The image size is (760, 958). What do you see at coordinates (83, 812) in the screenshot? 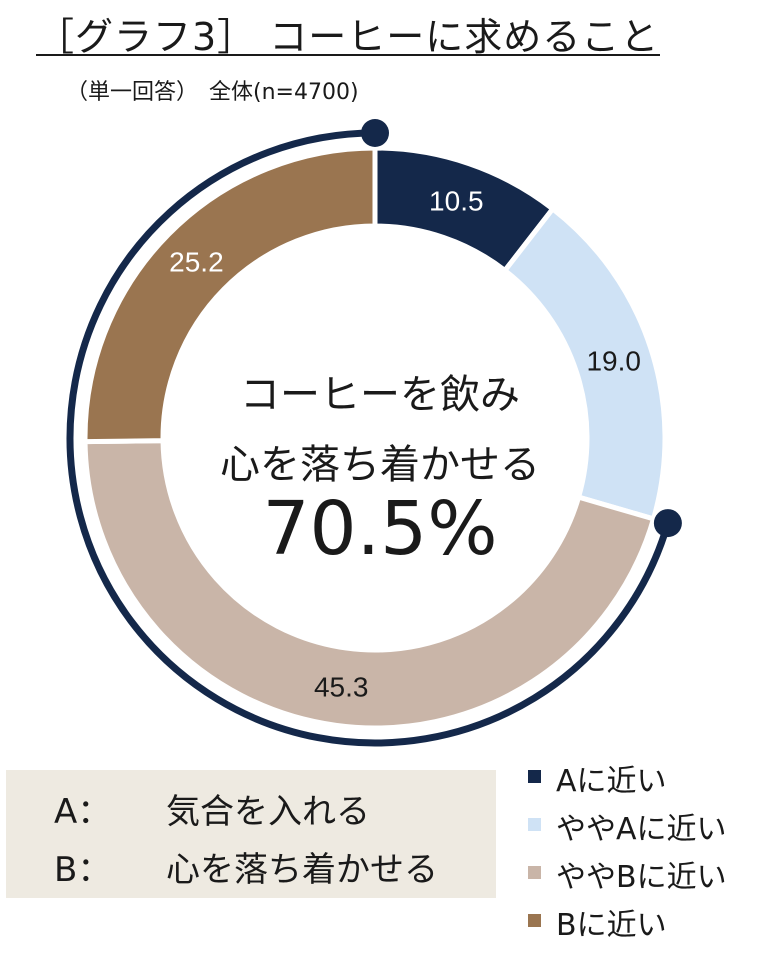
I see `definition-a-key: A：` at bounding box center [83, 812].